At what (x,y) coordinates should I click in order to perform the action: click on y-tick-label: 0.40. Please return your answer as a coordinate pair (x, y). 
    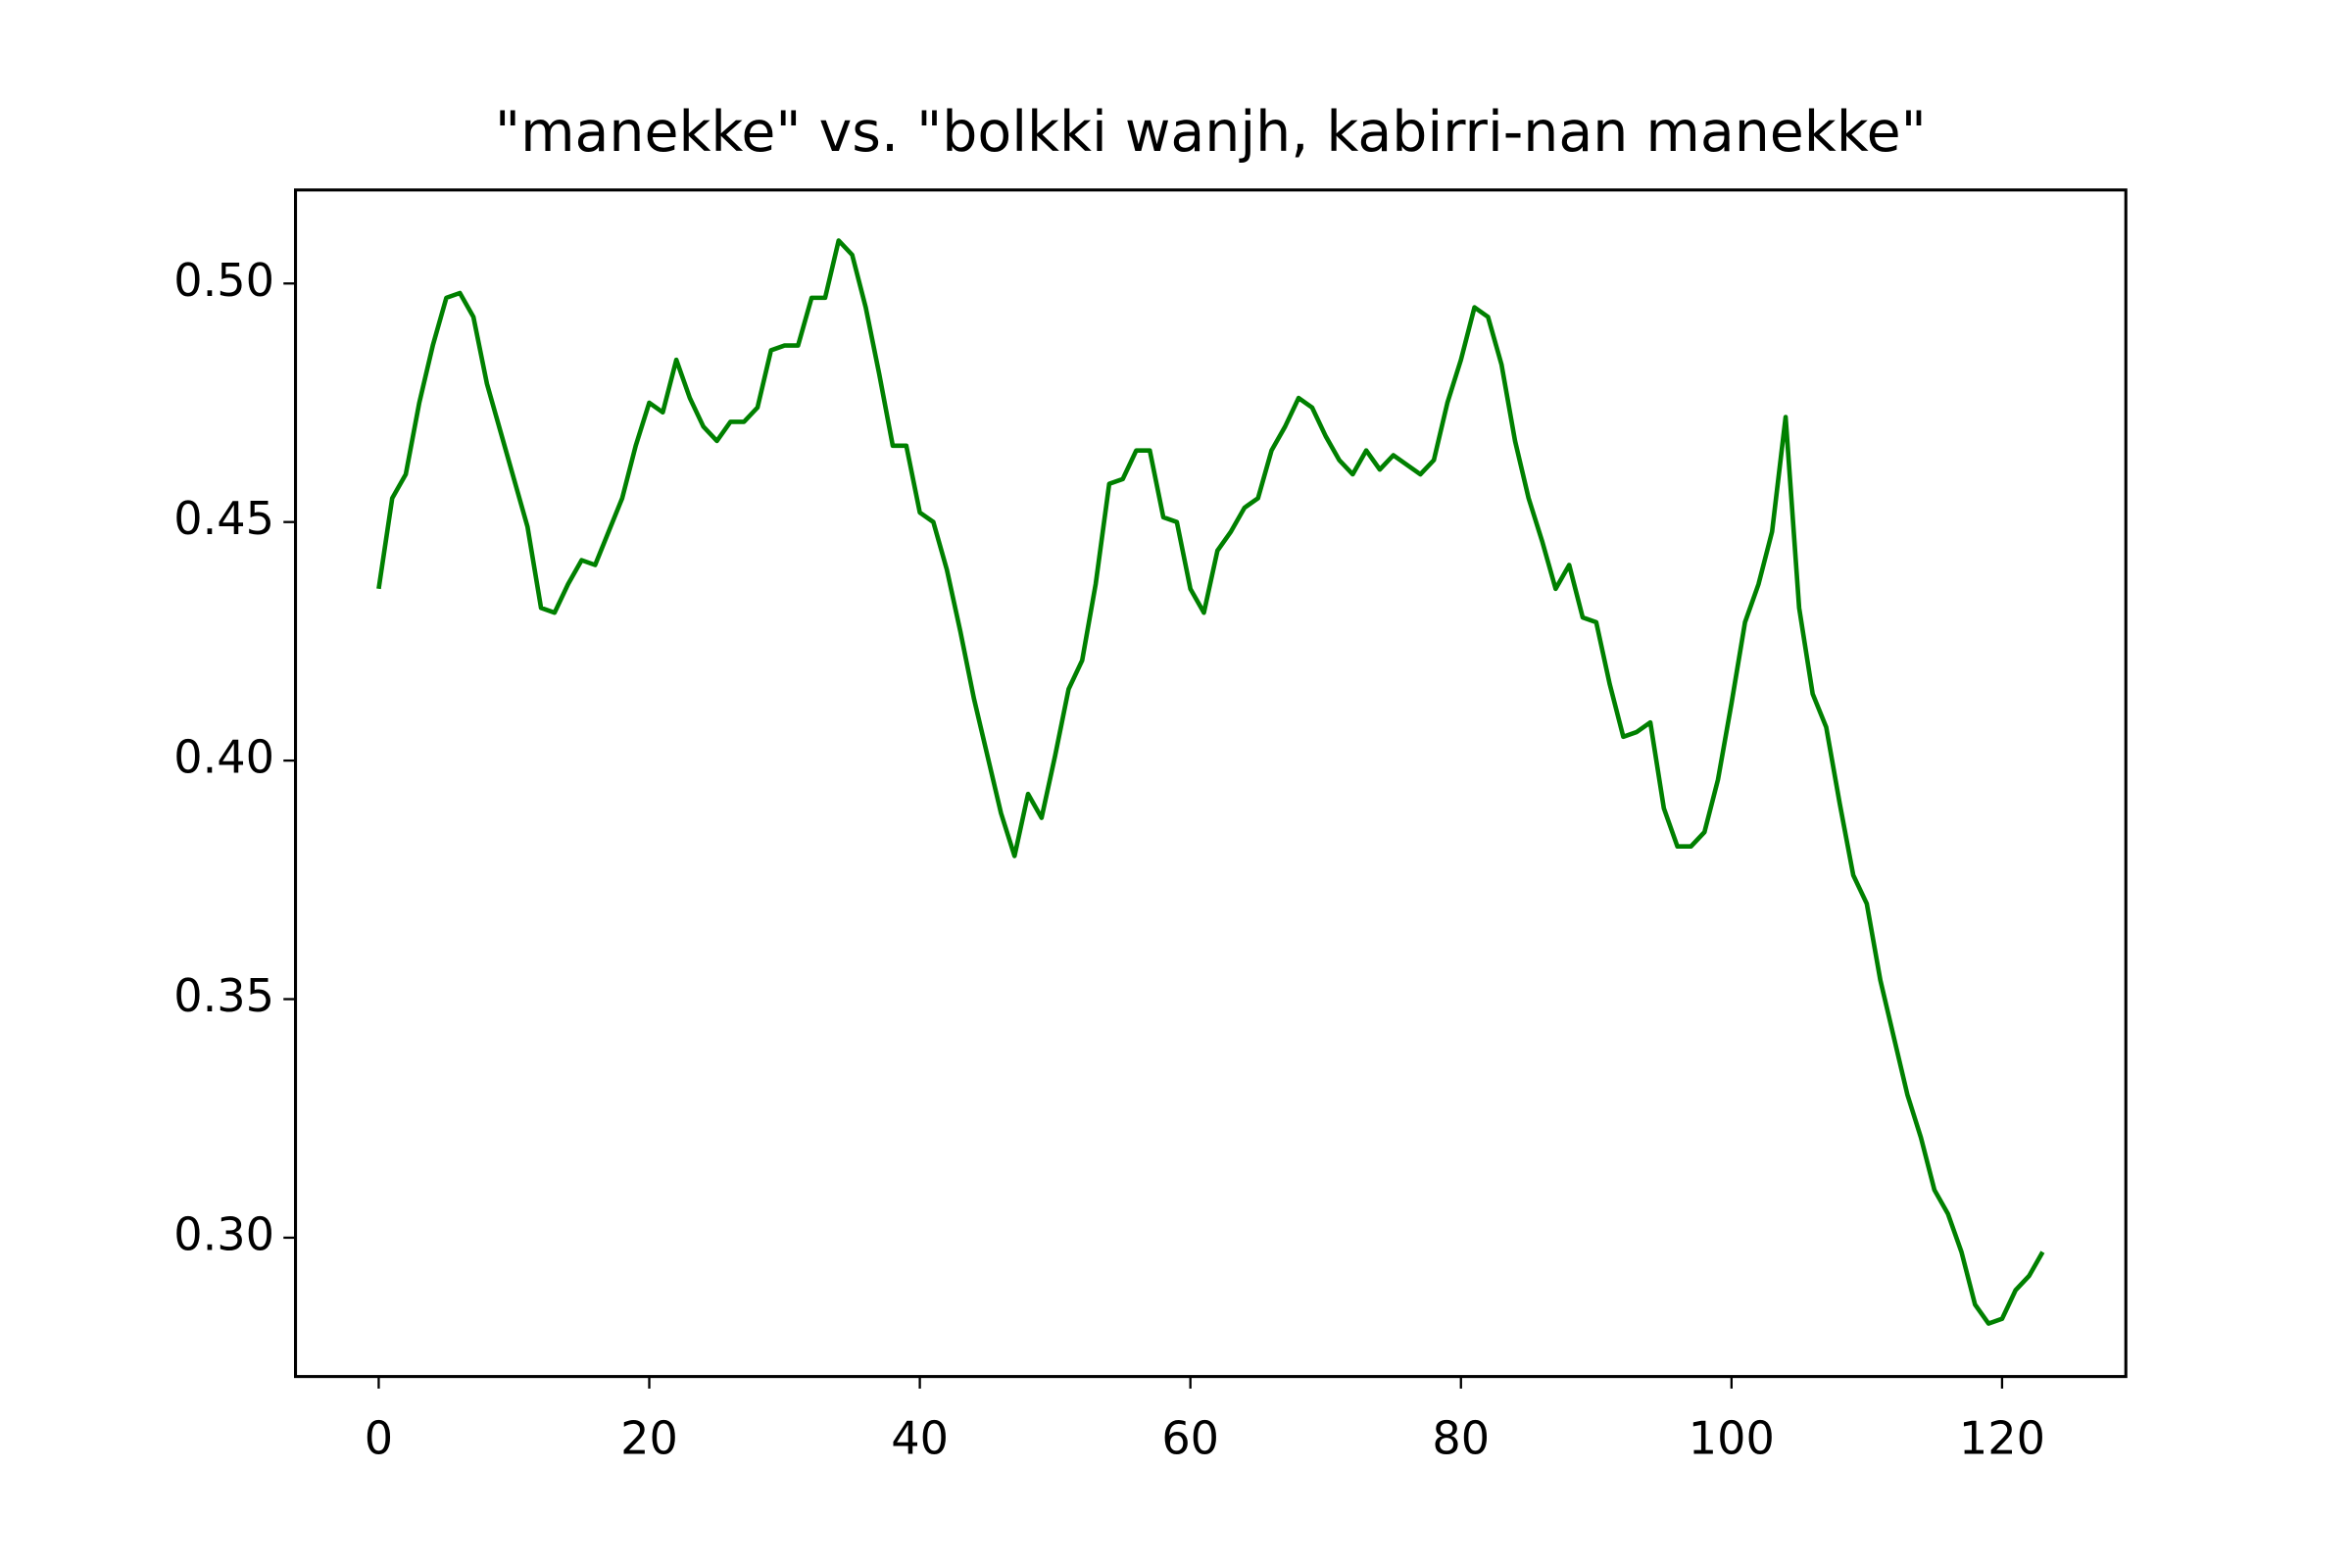
    Looking at the image, I should click on (223, 757).